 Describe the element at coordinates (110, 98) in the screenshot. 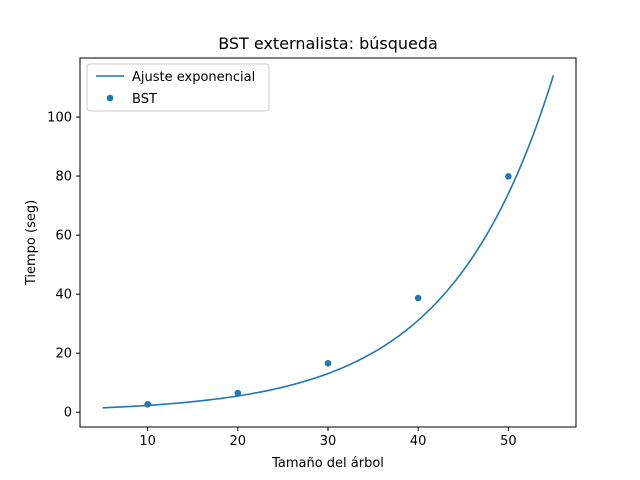

I see `legend-marker-swatch` at that location.